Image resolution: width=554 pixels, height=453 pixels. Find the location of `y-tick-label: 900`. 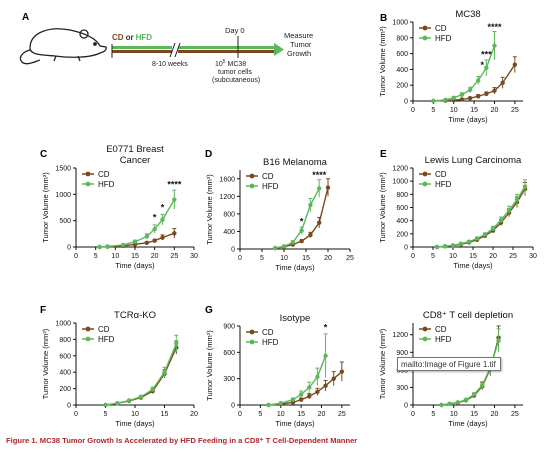

y-tick-label: 900 is located at coordinates (402, 353).